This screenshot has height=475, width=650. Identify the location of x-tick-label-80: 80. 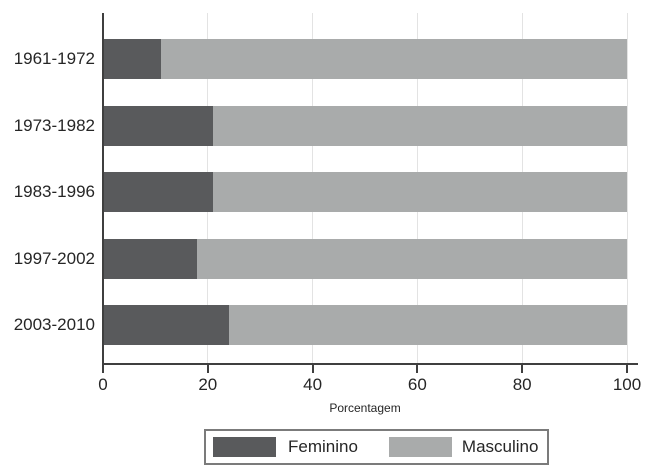
(522, 384).